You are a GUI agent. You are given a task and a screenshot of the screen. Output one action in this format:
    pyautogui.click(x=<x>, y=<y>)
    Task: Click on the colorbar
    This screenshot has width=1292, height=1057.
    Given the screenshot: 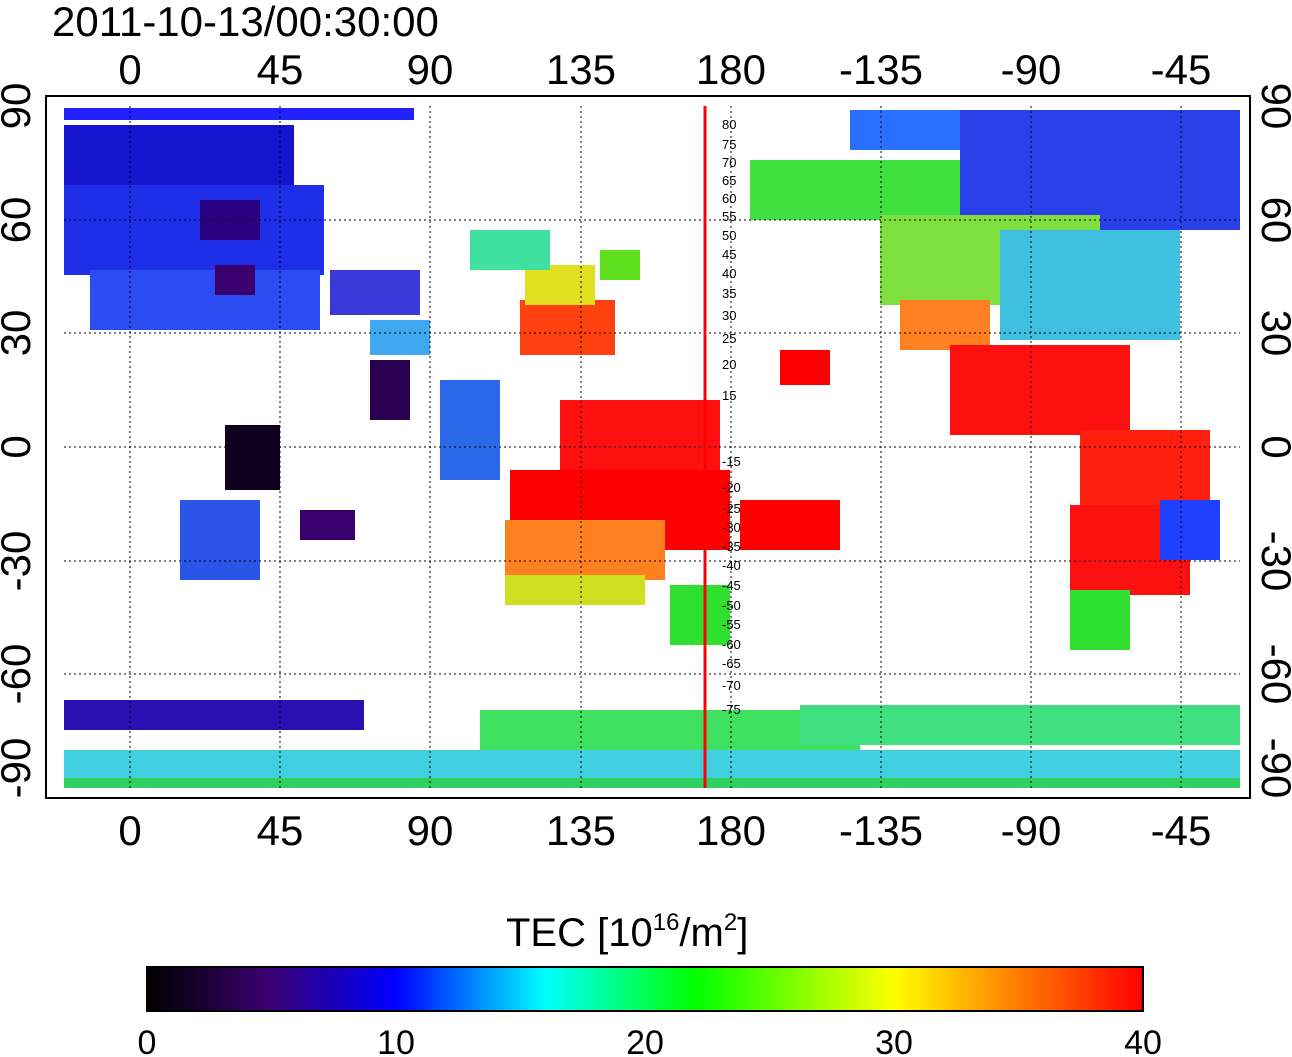 What is the action you would take?
    pyautogui.click(x=645, y=989)
    